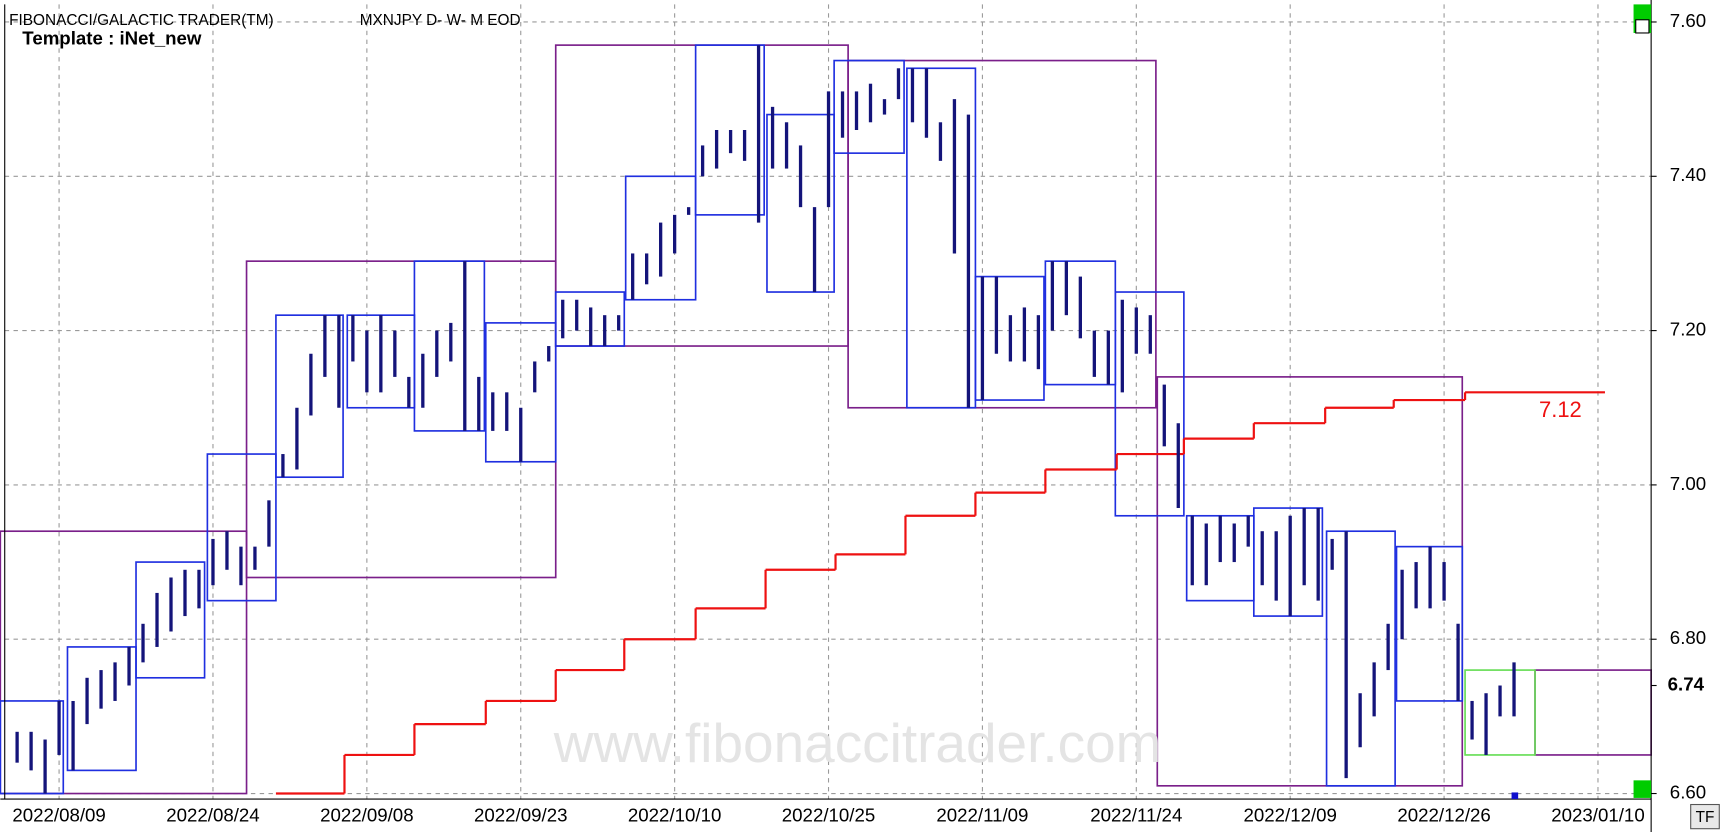 The width and height of the screenshot is (1724, 832). Describe the element at coordinates (58, 815) in the screenshot. I see `x-tick-label: 2022/08/09` at that location.